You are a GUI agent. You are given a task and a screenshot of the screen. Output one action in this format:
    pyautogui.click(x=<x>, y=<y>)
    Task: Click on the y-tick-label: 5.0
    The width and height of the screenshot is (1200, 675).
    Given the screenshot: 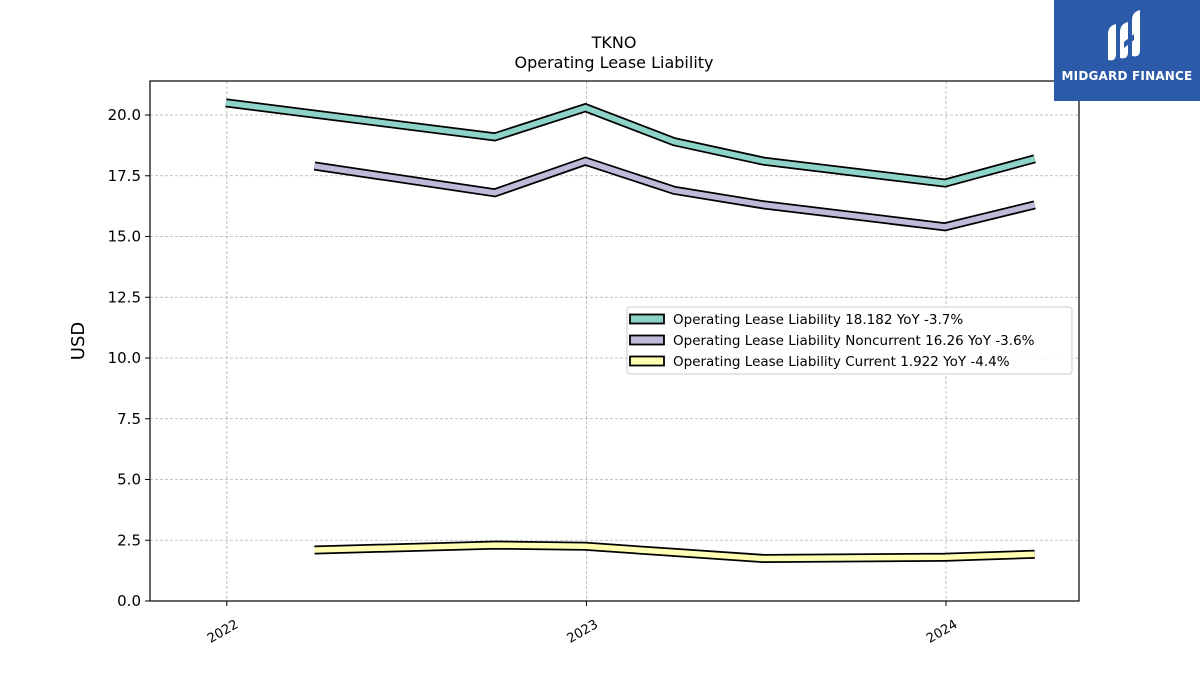 What is the action you would take?
    pyautogui.click(x=129, y=480)
    